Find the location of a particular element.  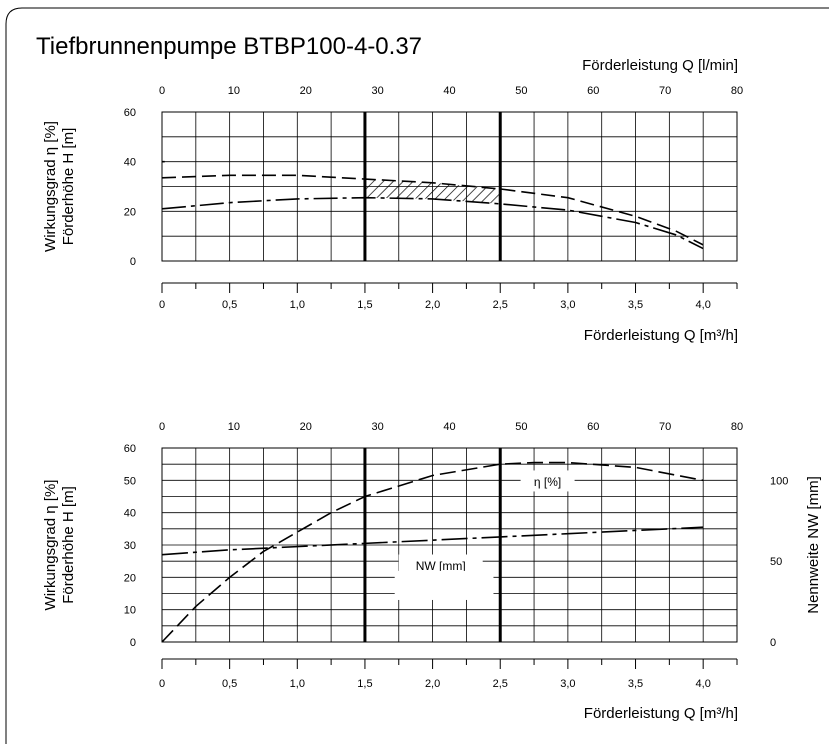

plot-area-border is located at coordinates (449, 186).